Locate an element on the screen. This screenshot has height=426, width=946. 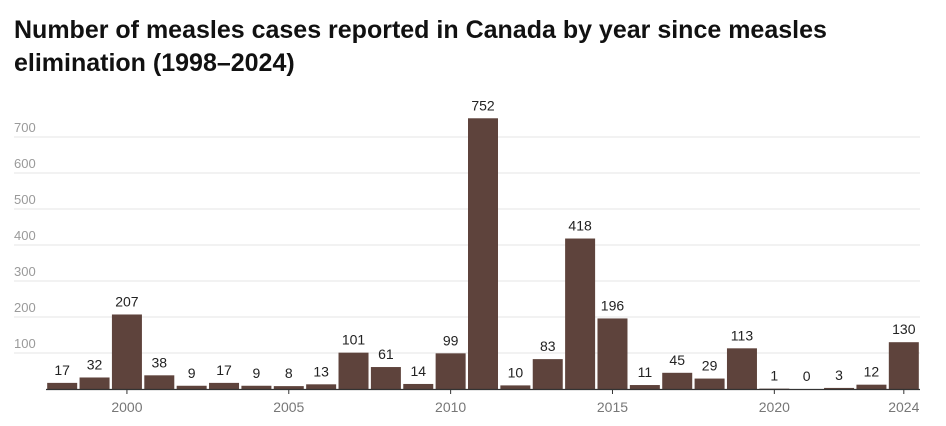
data-label-2010: 99 is located at coordinates (451, 340).